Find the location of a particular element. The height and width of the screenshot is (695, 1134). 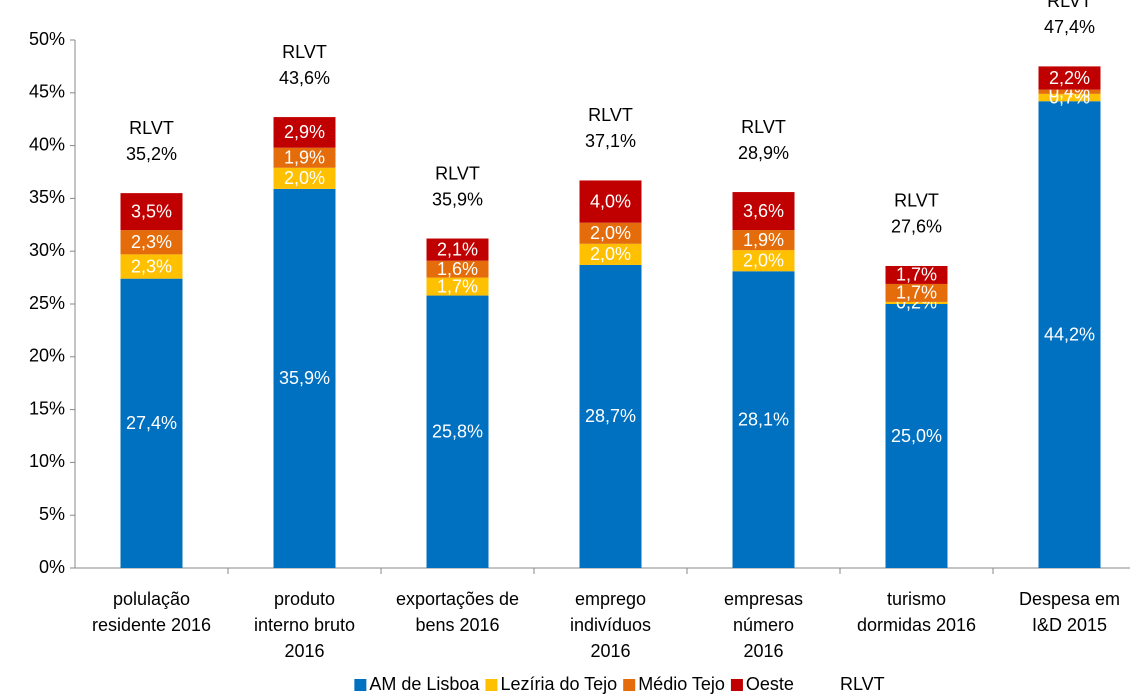

x-tick-label: exportações de is located at coordinates (457, 599).